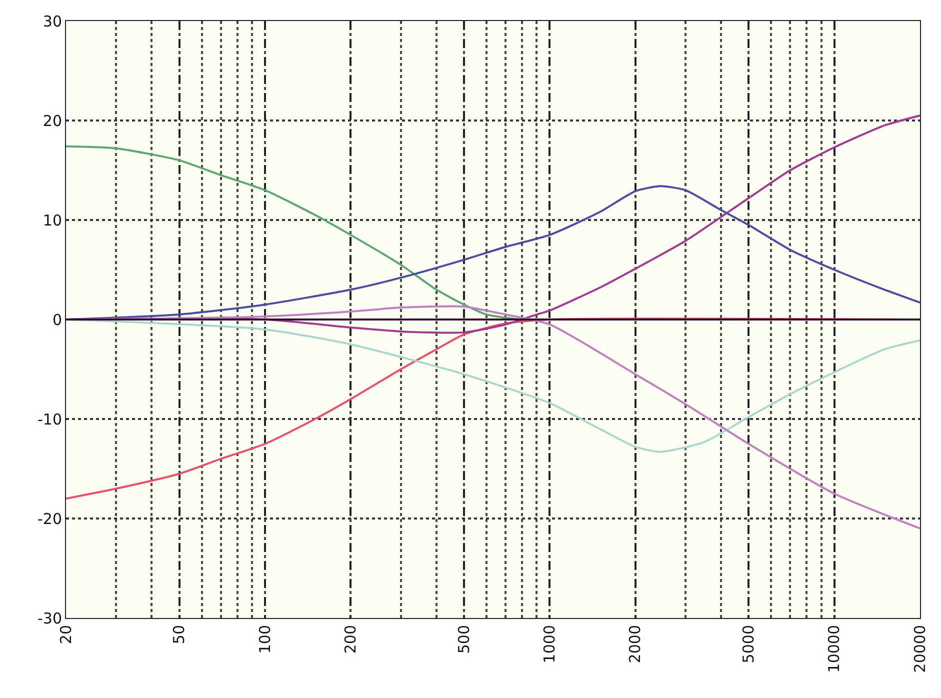 The width and height of the screenshot is (941, 698). What do you see at coordinates (65, 634) in the screenshot?
I see `x-tick-label: 20` at bounding box center [65, 634].